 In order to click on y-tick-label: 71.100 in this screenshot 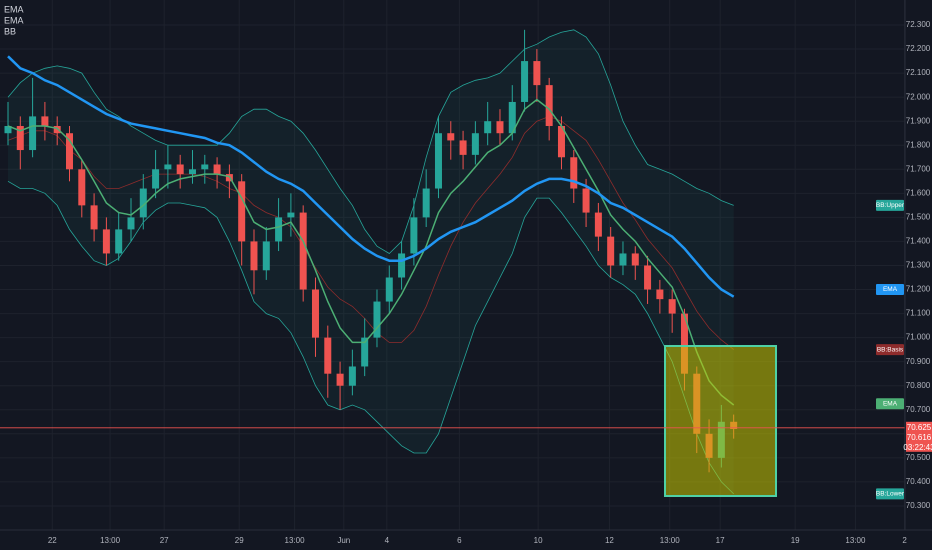, I will do `click(918, 313)`.